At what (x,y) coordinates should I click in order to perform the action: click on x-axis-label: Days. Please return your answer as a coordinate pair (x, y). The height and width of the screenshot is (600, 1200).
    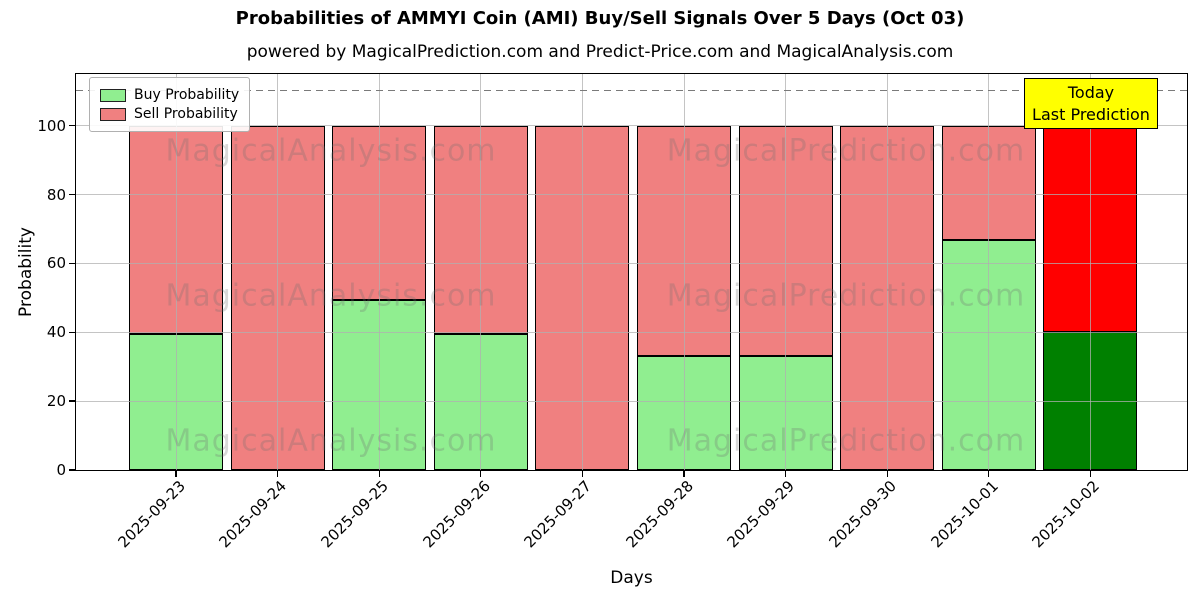
    Looking at the image, I should click on (631, 578).